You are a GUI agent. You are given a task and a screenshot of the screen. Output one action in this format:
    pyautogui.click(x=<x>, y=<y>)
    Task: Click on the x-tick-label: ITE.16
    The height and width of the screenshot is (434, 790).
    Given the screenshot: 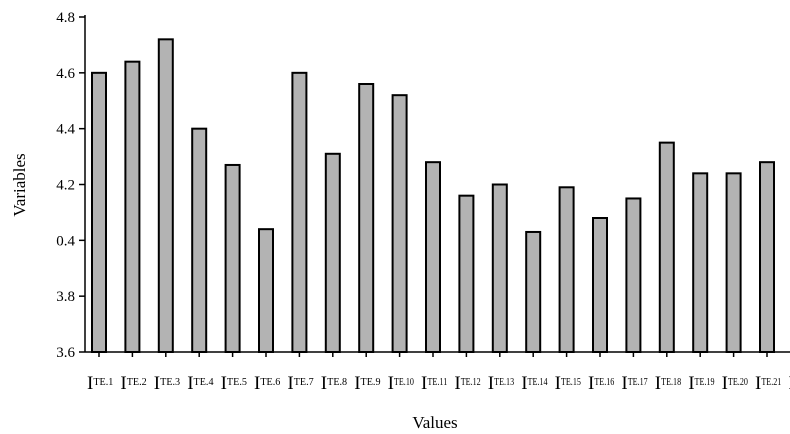 What is the action you would take?
    pyautogui.click(x=601, y=383)
    